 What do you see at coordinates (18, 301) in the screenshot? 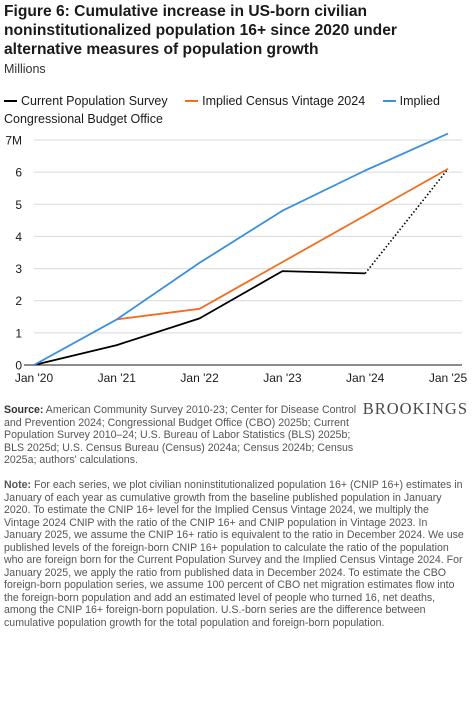
I see `y-tick-label: 2` at bounding box center [18, 301].